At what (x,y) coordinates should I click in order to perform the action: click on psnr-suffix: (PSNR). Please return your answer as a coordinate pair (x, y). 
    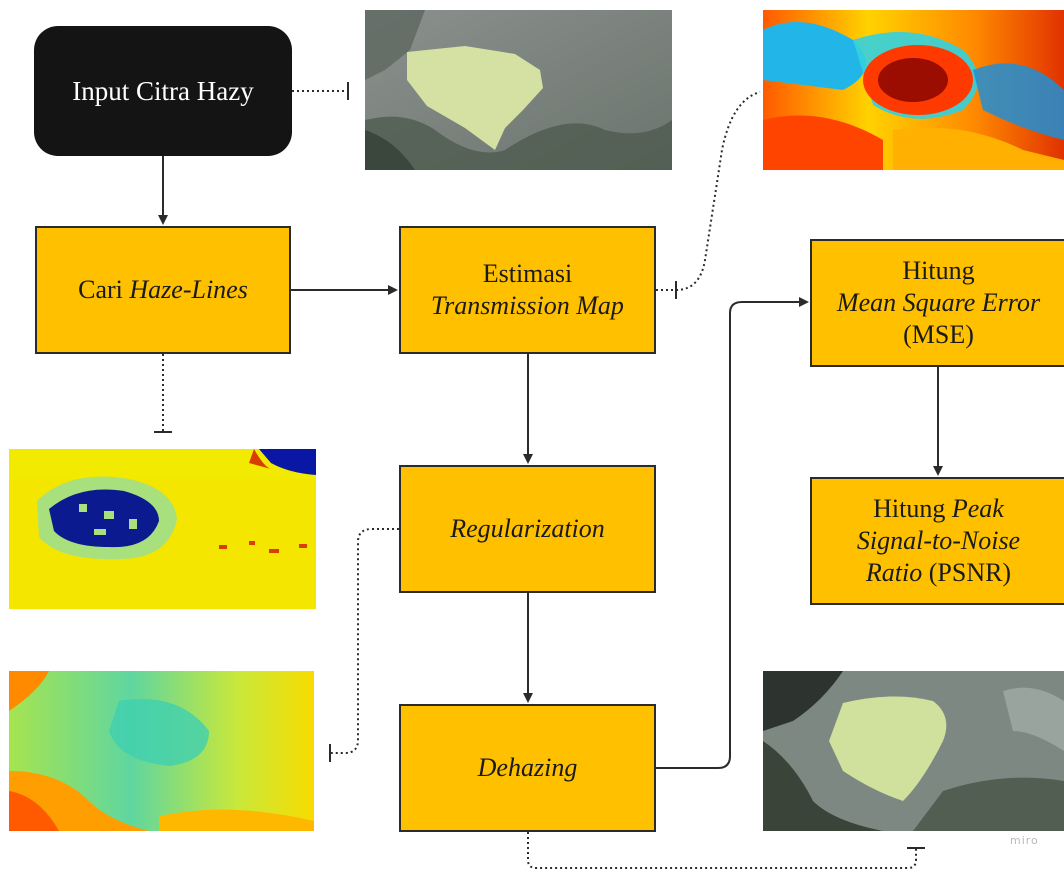
    Looking at the image, I should click on (967, 572).